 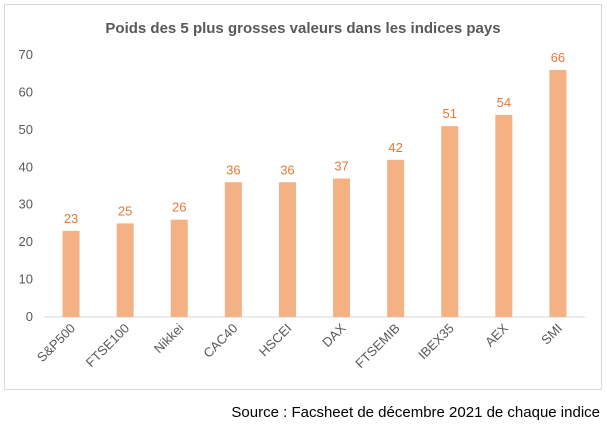 I want to click on data-label: 23, so click(x=71, y=218).